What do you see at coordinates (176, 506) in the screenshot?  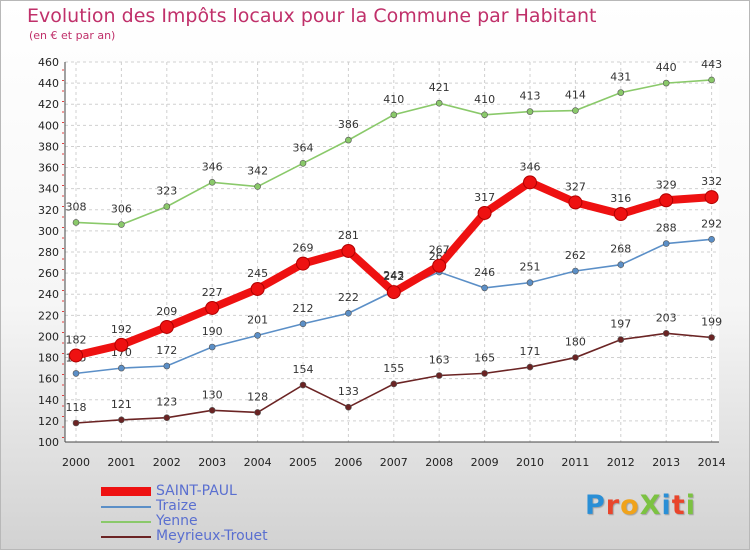 I see `legend-label: Traize` at bounding box center [176, 506].